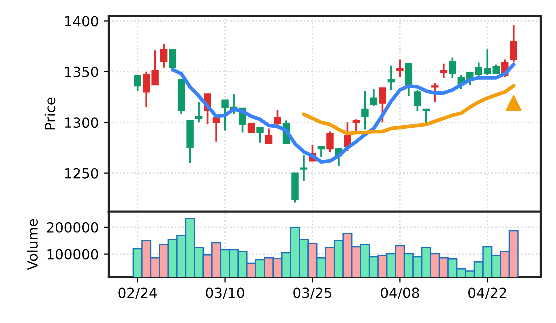 This screenshot has height=323, width=556. Describe the element at coordinates (32, 244) in the screenshot. I see `y-axis-title: Volume` at that location.